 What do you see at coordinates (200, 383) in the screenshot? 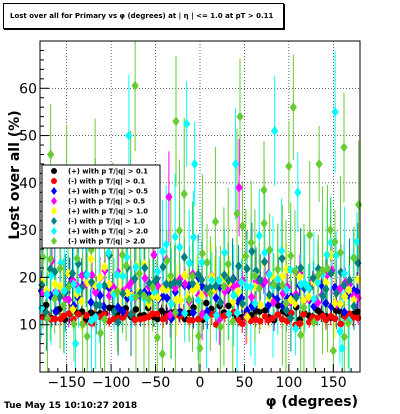
I see `x-tick-label: 0` at bounding box center [200, 383].